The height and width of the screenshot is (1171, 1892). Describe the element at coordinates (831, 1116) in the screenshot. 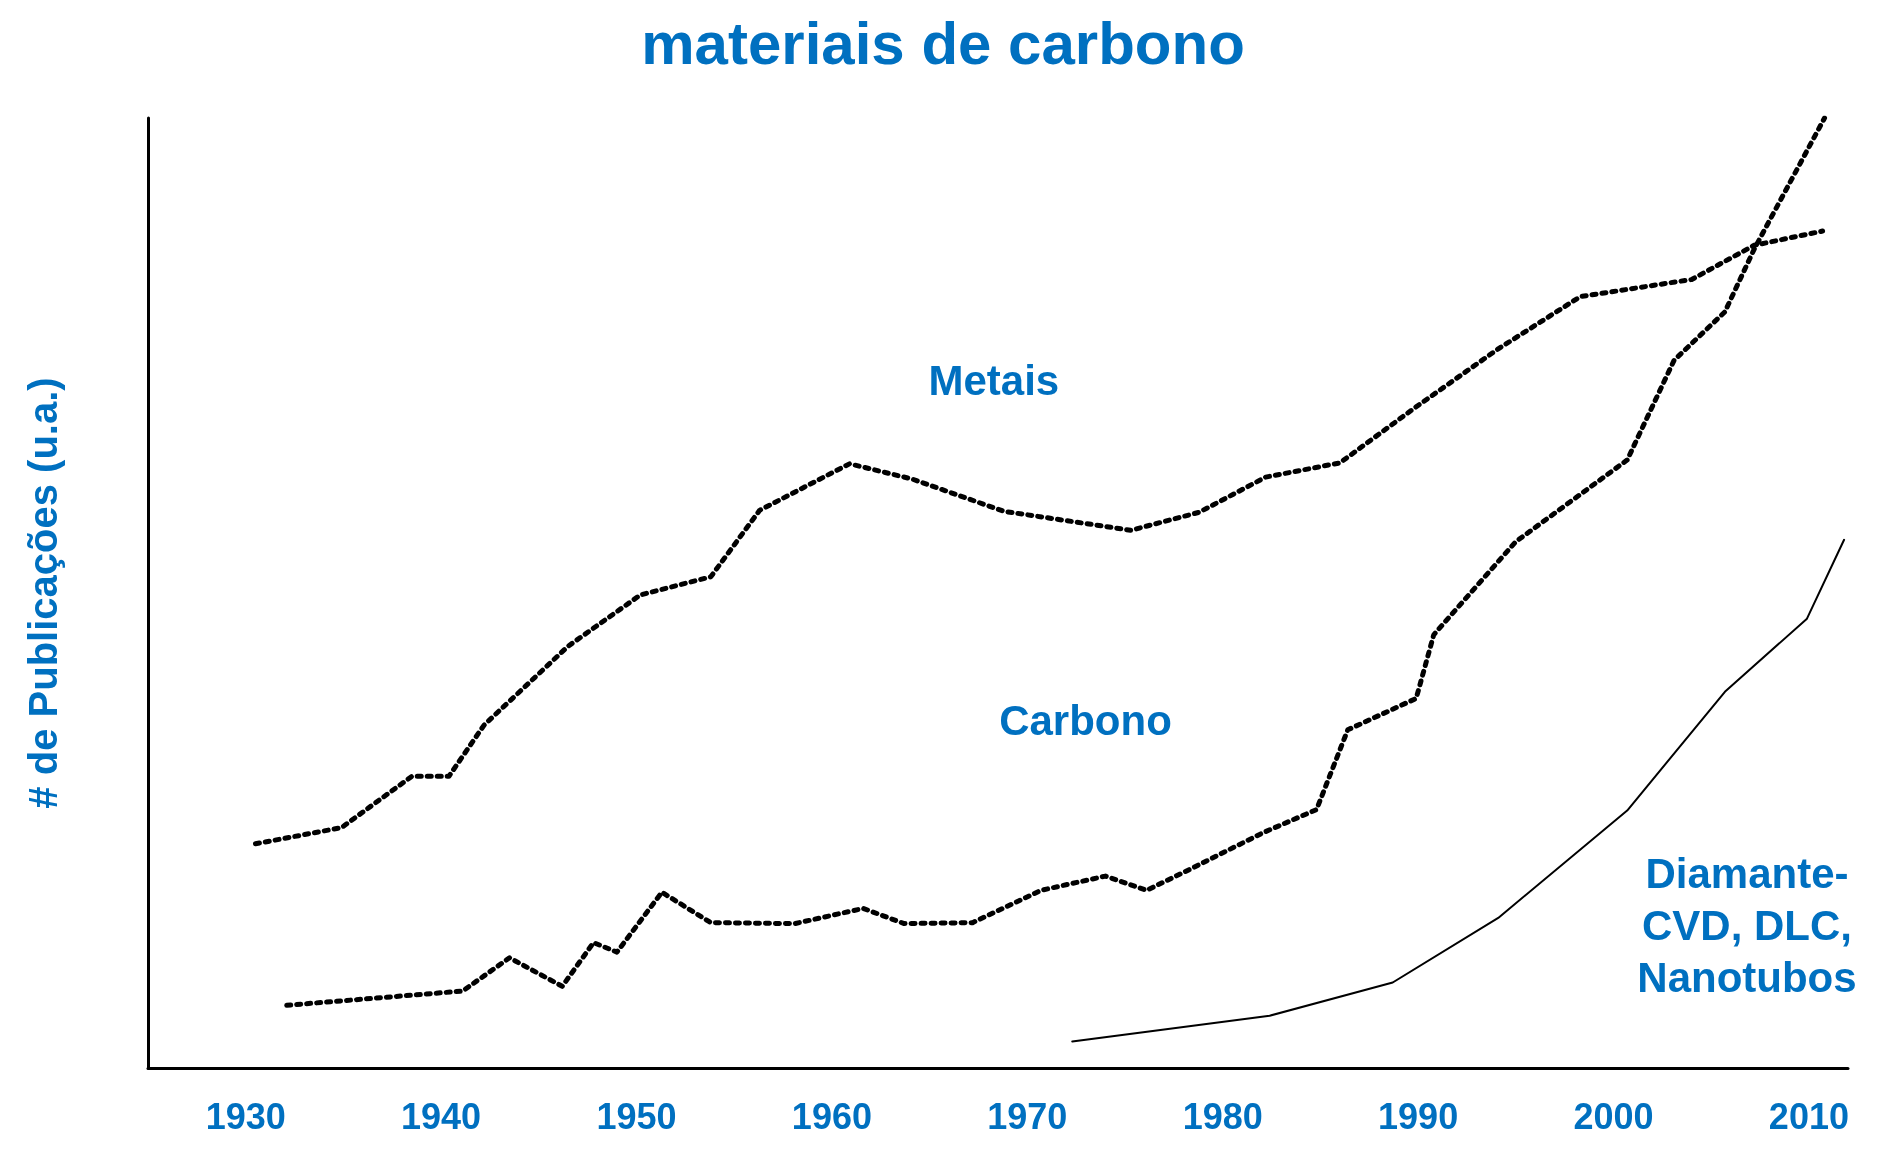

I see `x-tick-label: 1960` at that location.